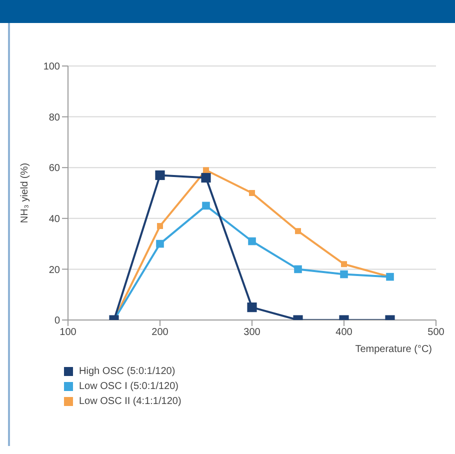 The height and width of the screenshot is (454, 455). What do you see at coordinates (54, 270) in the screenshot?
I see `y-tick-label: 20` at bounding box center [54, 270].